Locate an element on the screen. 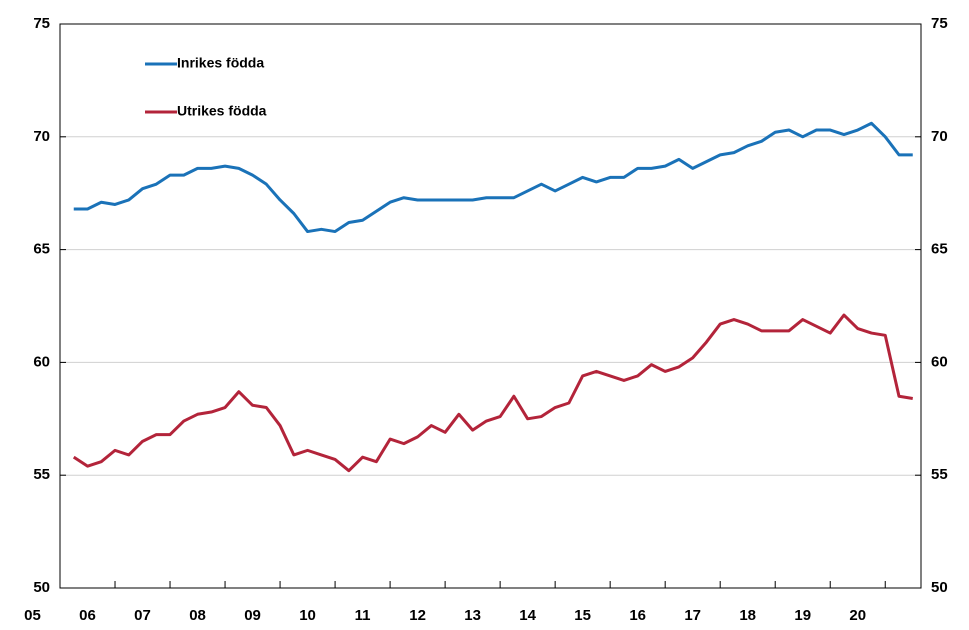 Image resolution: width=969 pixels, height=630 pixels. x-tick-label: 19 is located at coordinates (802, 615).